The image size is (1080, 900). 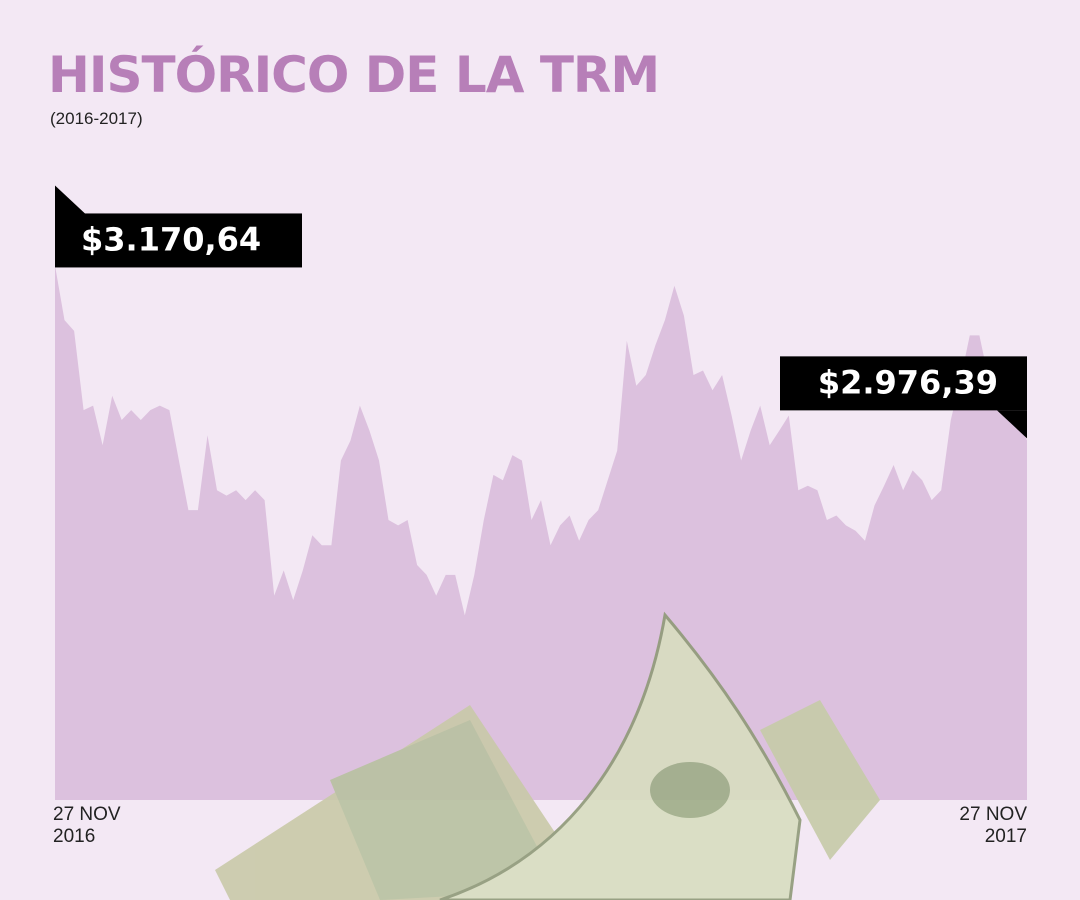 I want to click on x-label: 27 NOV 2016, so click(x=87, y=825).